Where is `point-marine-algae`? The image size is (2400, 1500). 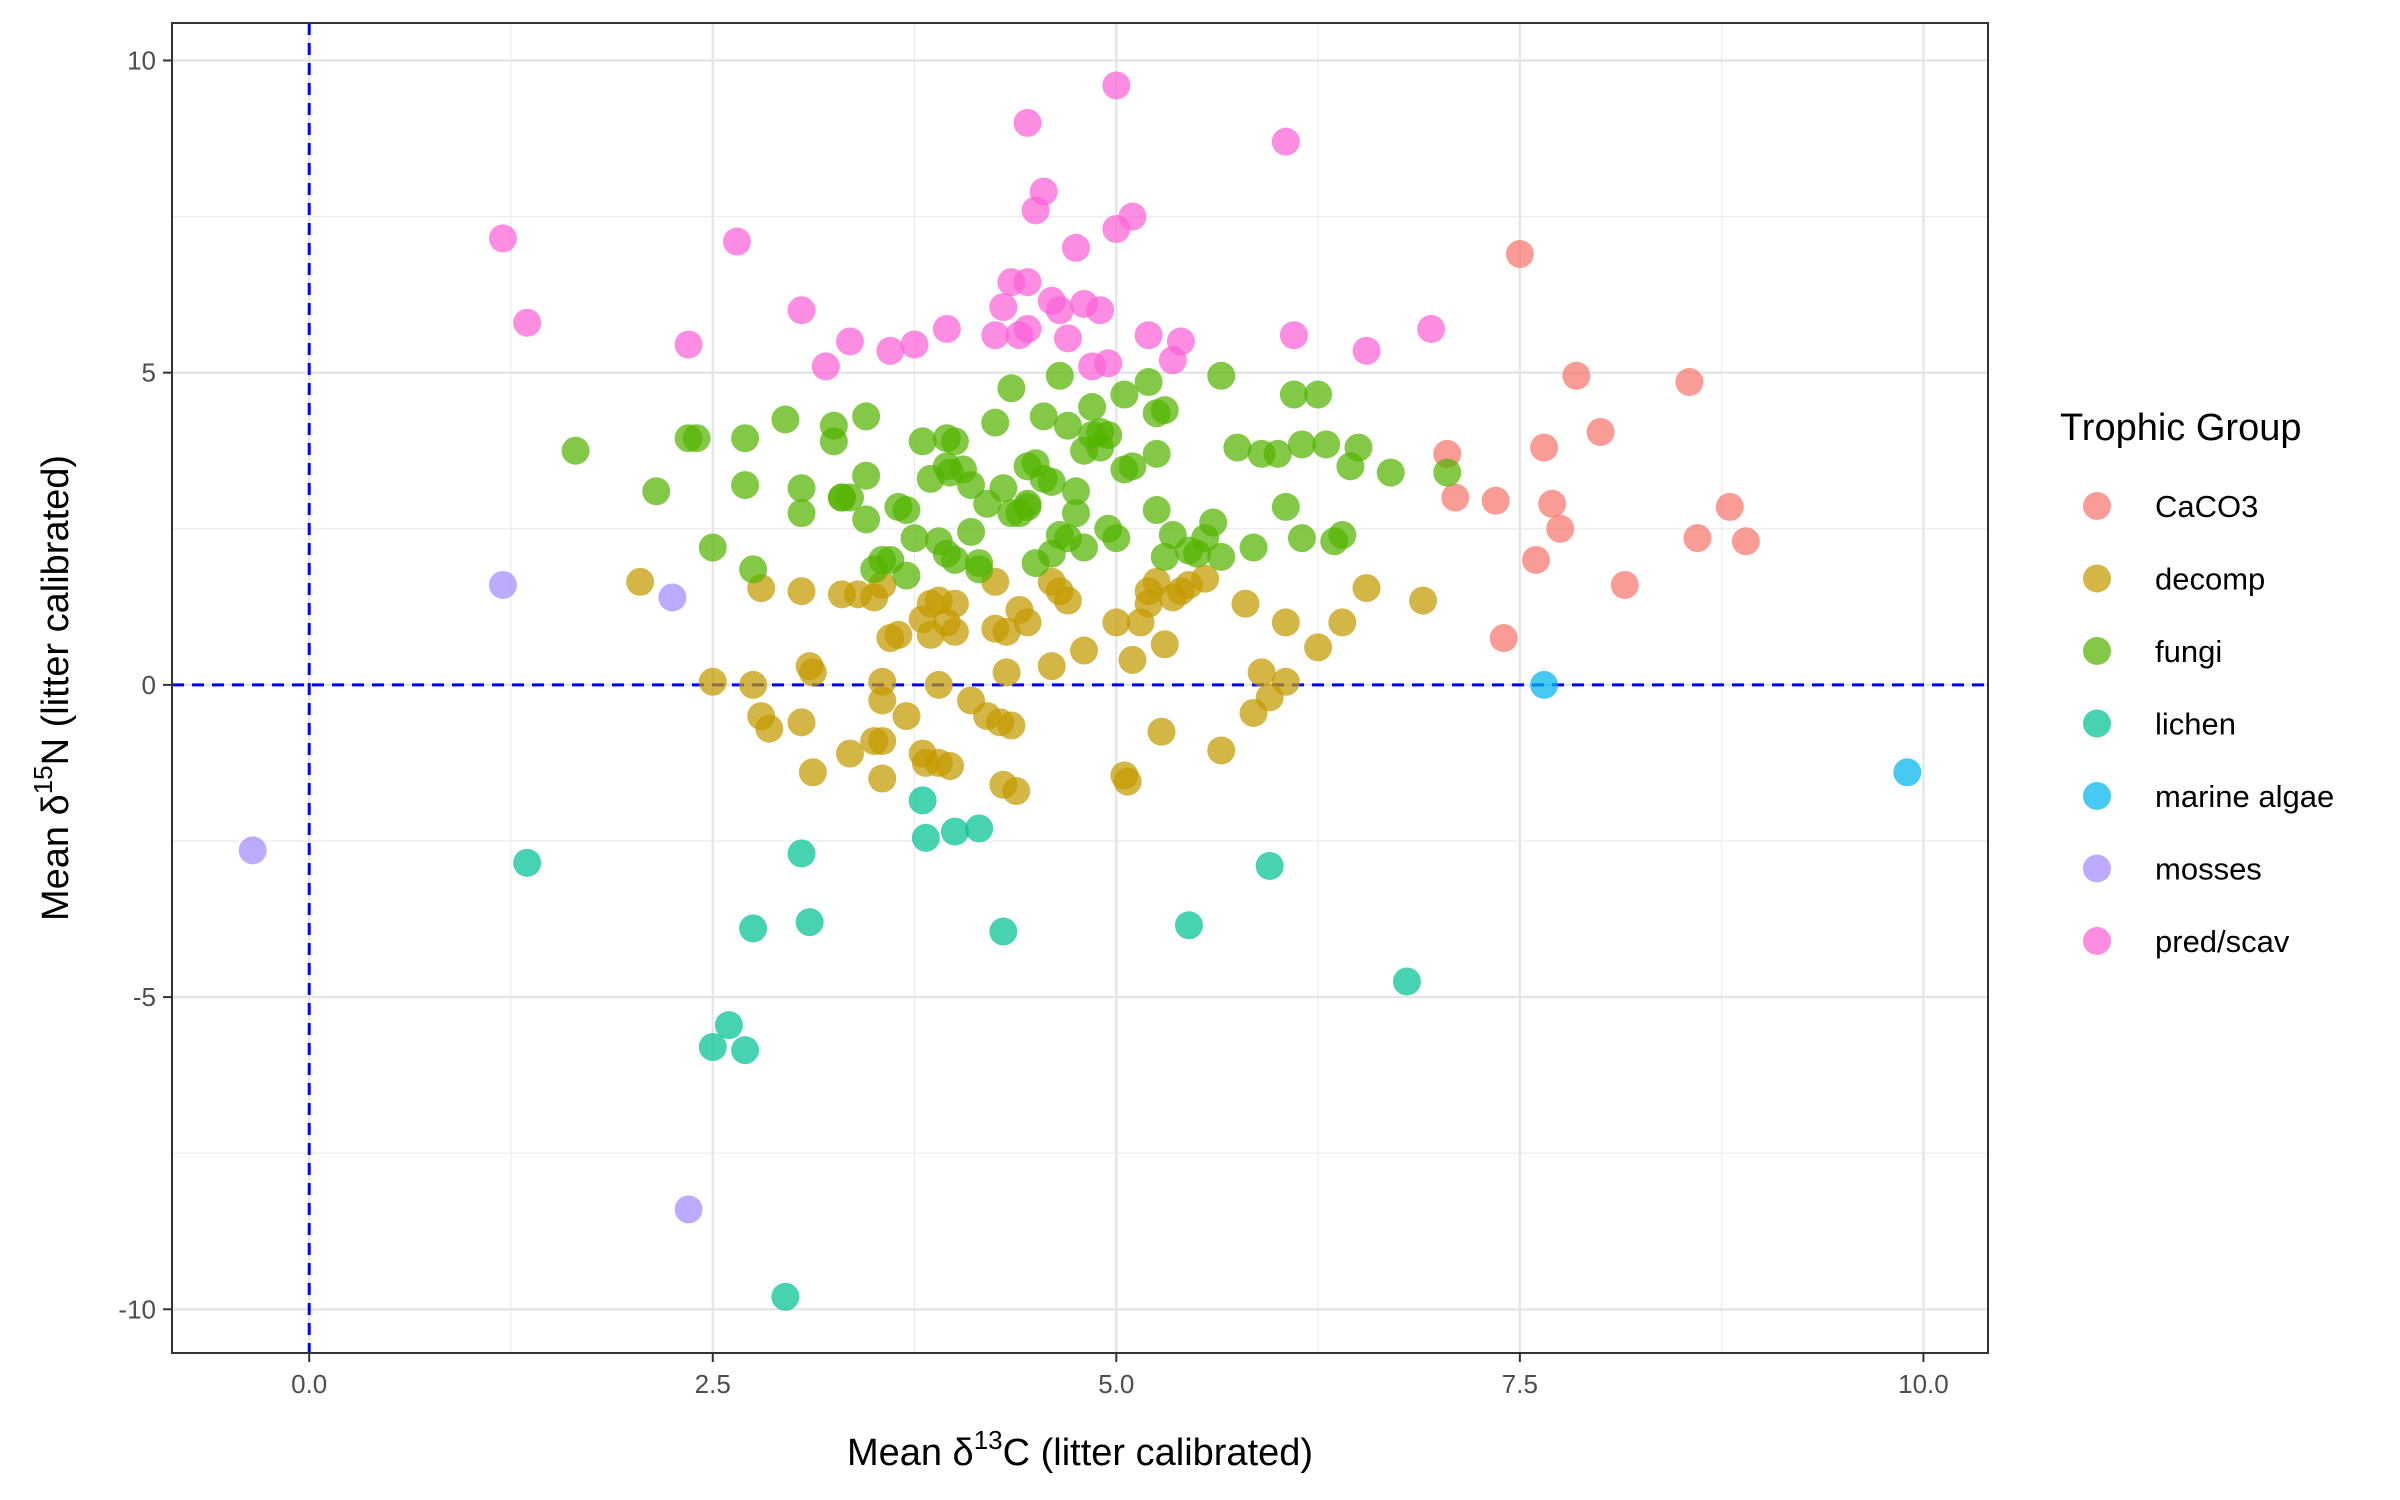
point-marine-algae is located at coordinates (1544, 684).